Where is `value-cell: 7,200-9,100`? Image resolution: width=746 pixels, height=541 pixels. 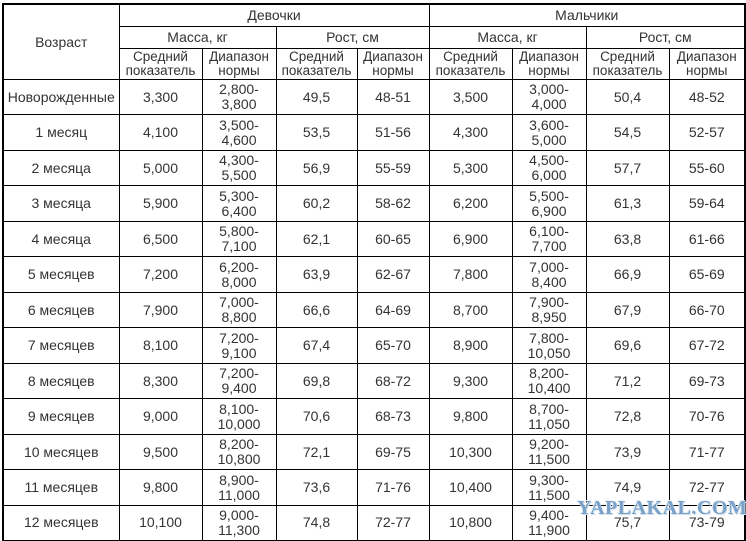
value-cell: 7,200-9,100 is located at coordinates (239, 345).